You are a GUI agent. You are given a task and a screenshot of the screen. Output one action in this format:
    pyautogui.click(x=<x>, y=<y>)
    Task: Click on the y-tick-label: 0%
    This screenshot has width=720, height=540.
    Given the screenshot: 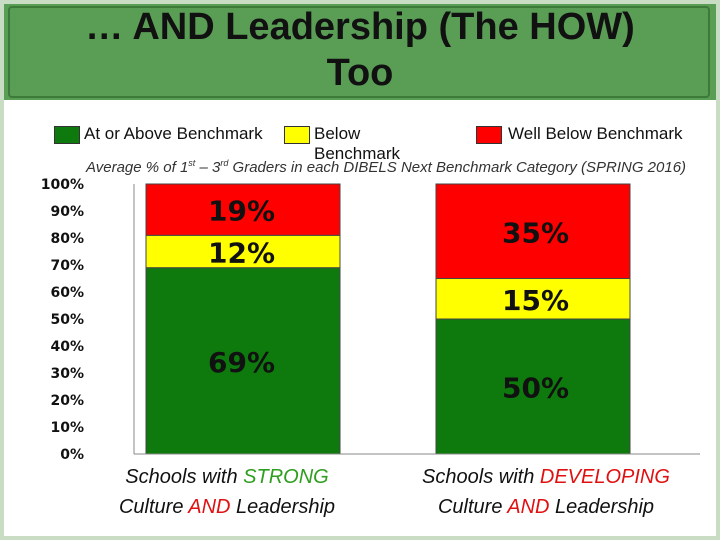 What is the action you would take?
    pyautogui.click(x=72, y=455)
    